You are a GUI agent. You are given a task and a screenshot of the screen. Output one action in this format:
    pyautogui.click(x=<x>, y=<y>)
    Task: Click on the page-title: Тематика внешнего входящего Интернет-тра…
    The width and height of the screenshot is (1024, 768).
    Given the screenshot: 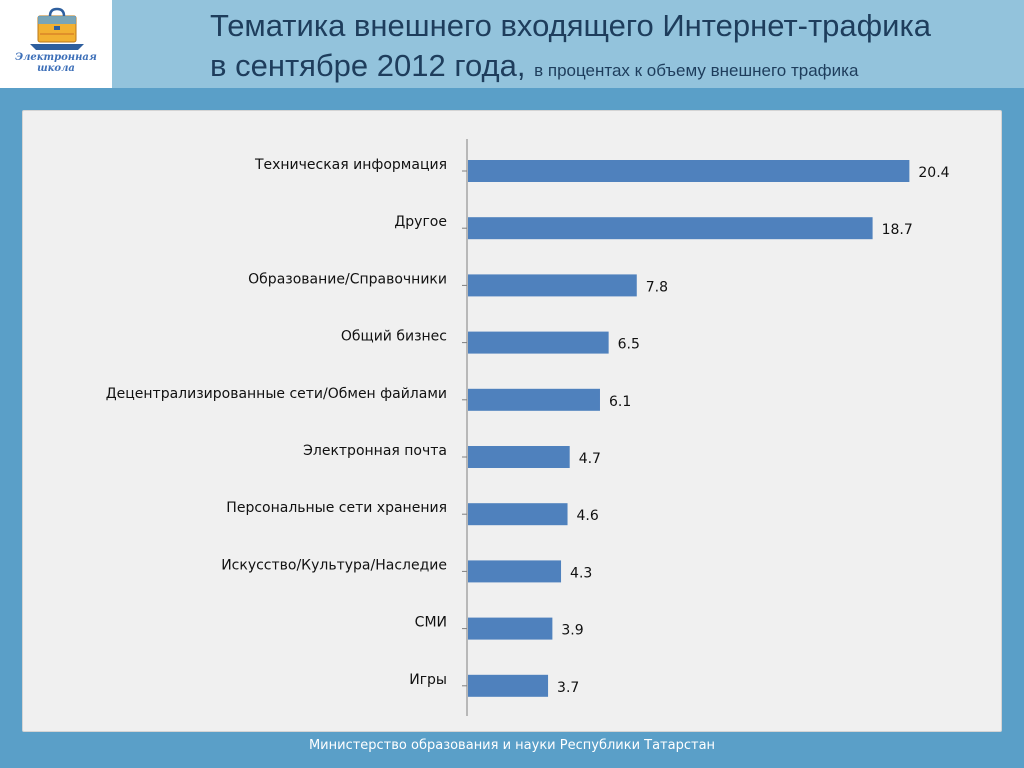 What is the action you would take?
    pyautogui.click(x=610, y=48)
    